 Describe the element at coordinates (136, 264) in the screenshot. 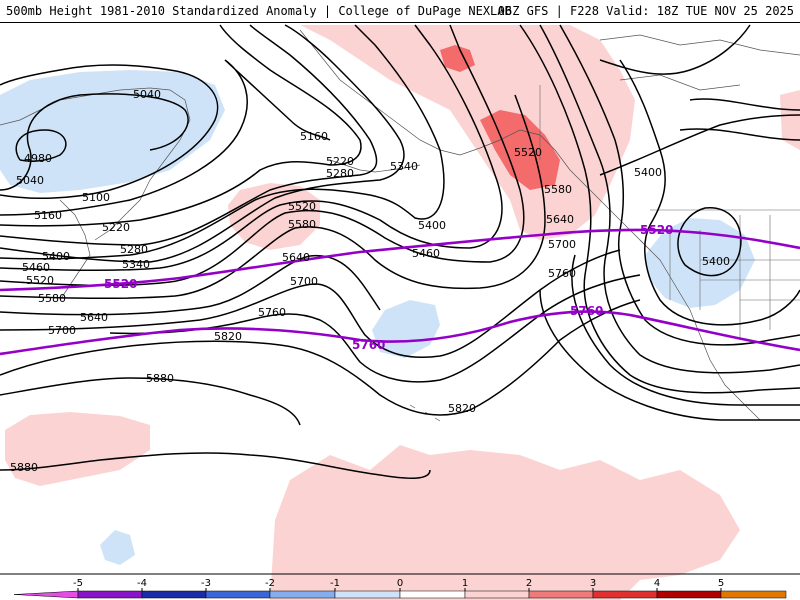

I see `contour-label: 5340` at that location.